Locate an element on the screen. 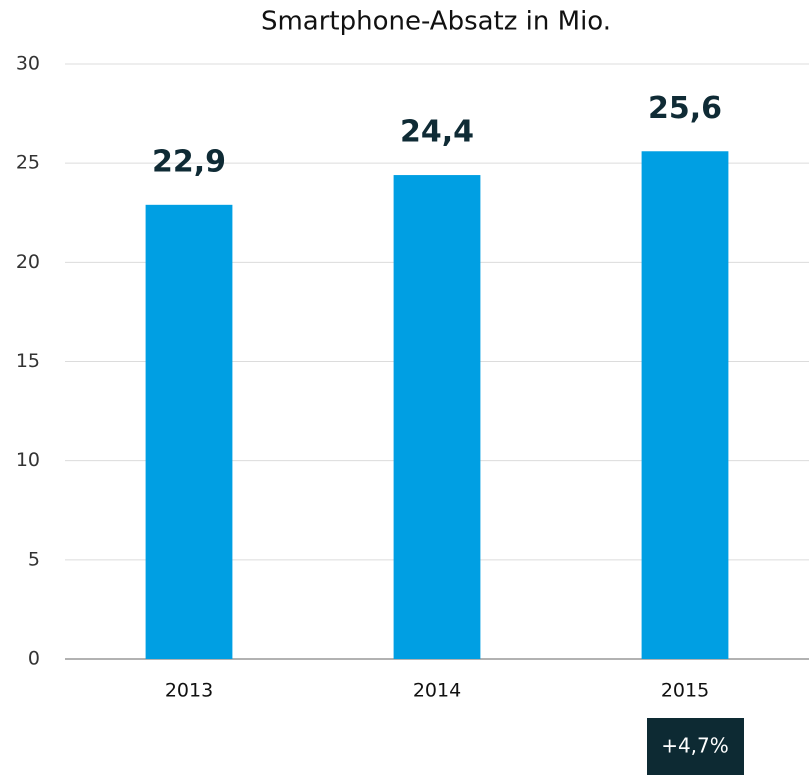 This screenshot has width=809, height=775. annotation: +4,7% is located at coordinates (695, 746).